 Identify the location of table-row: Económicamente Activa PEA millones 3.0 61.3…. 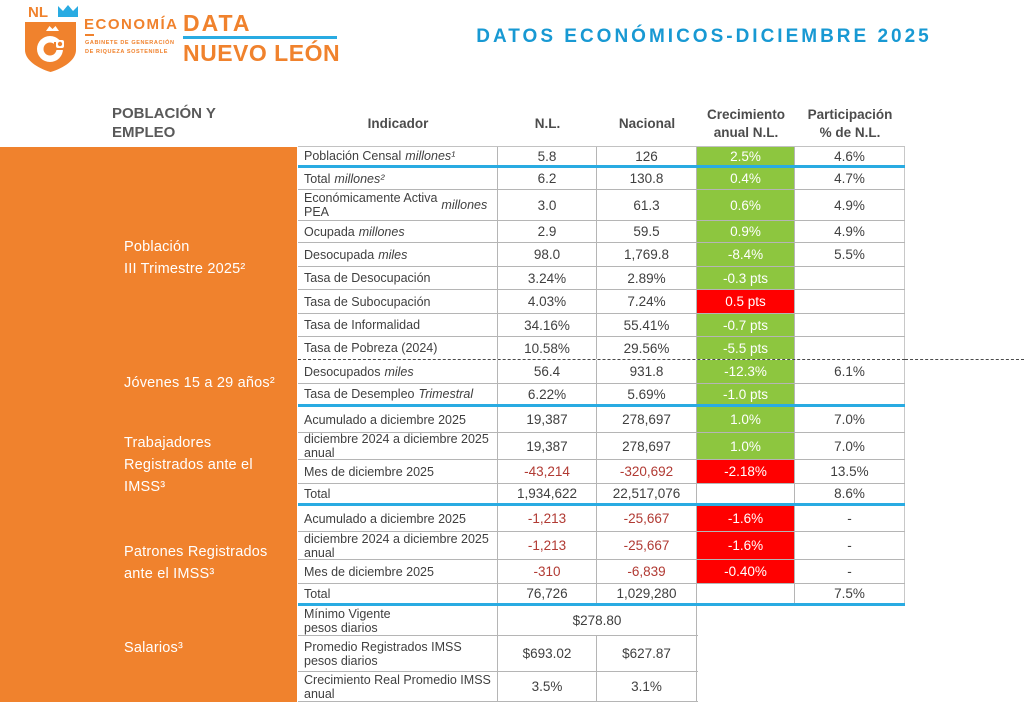
(601, 205).